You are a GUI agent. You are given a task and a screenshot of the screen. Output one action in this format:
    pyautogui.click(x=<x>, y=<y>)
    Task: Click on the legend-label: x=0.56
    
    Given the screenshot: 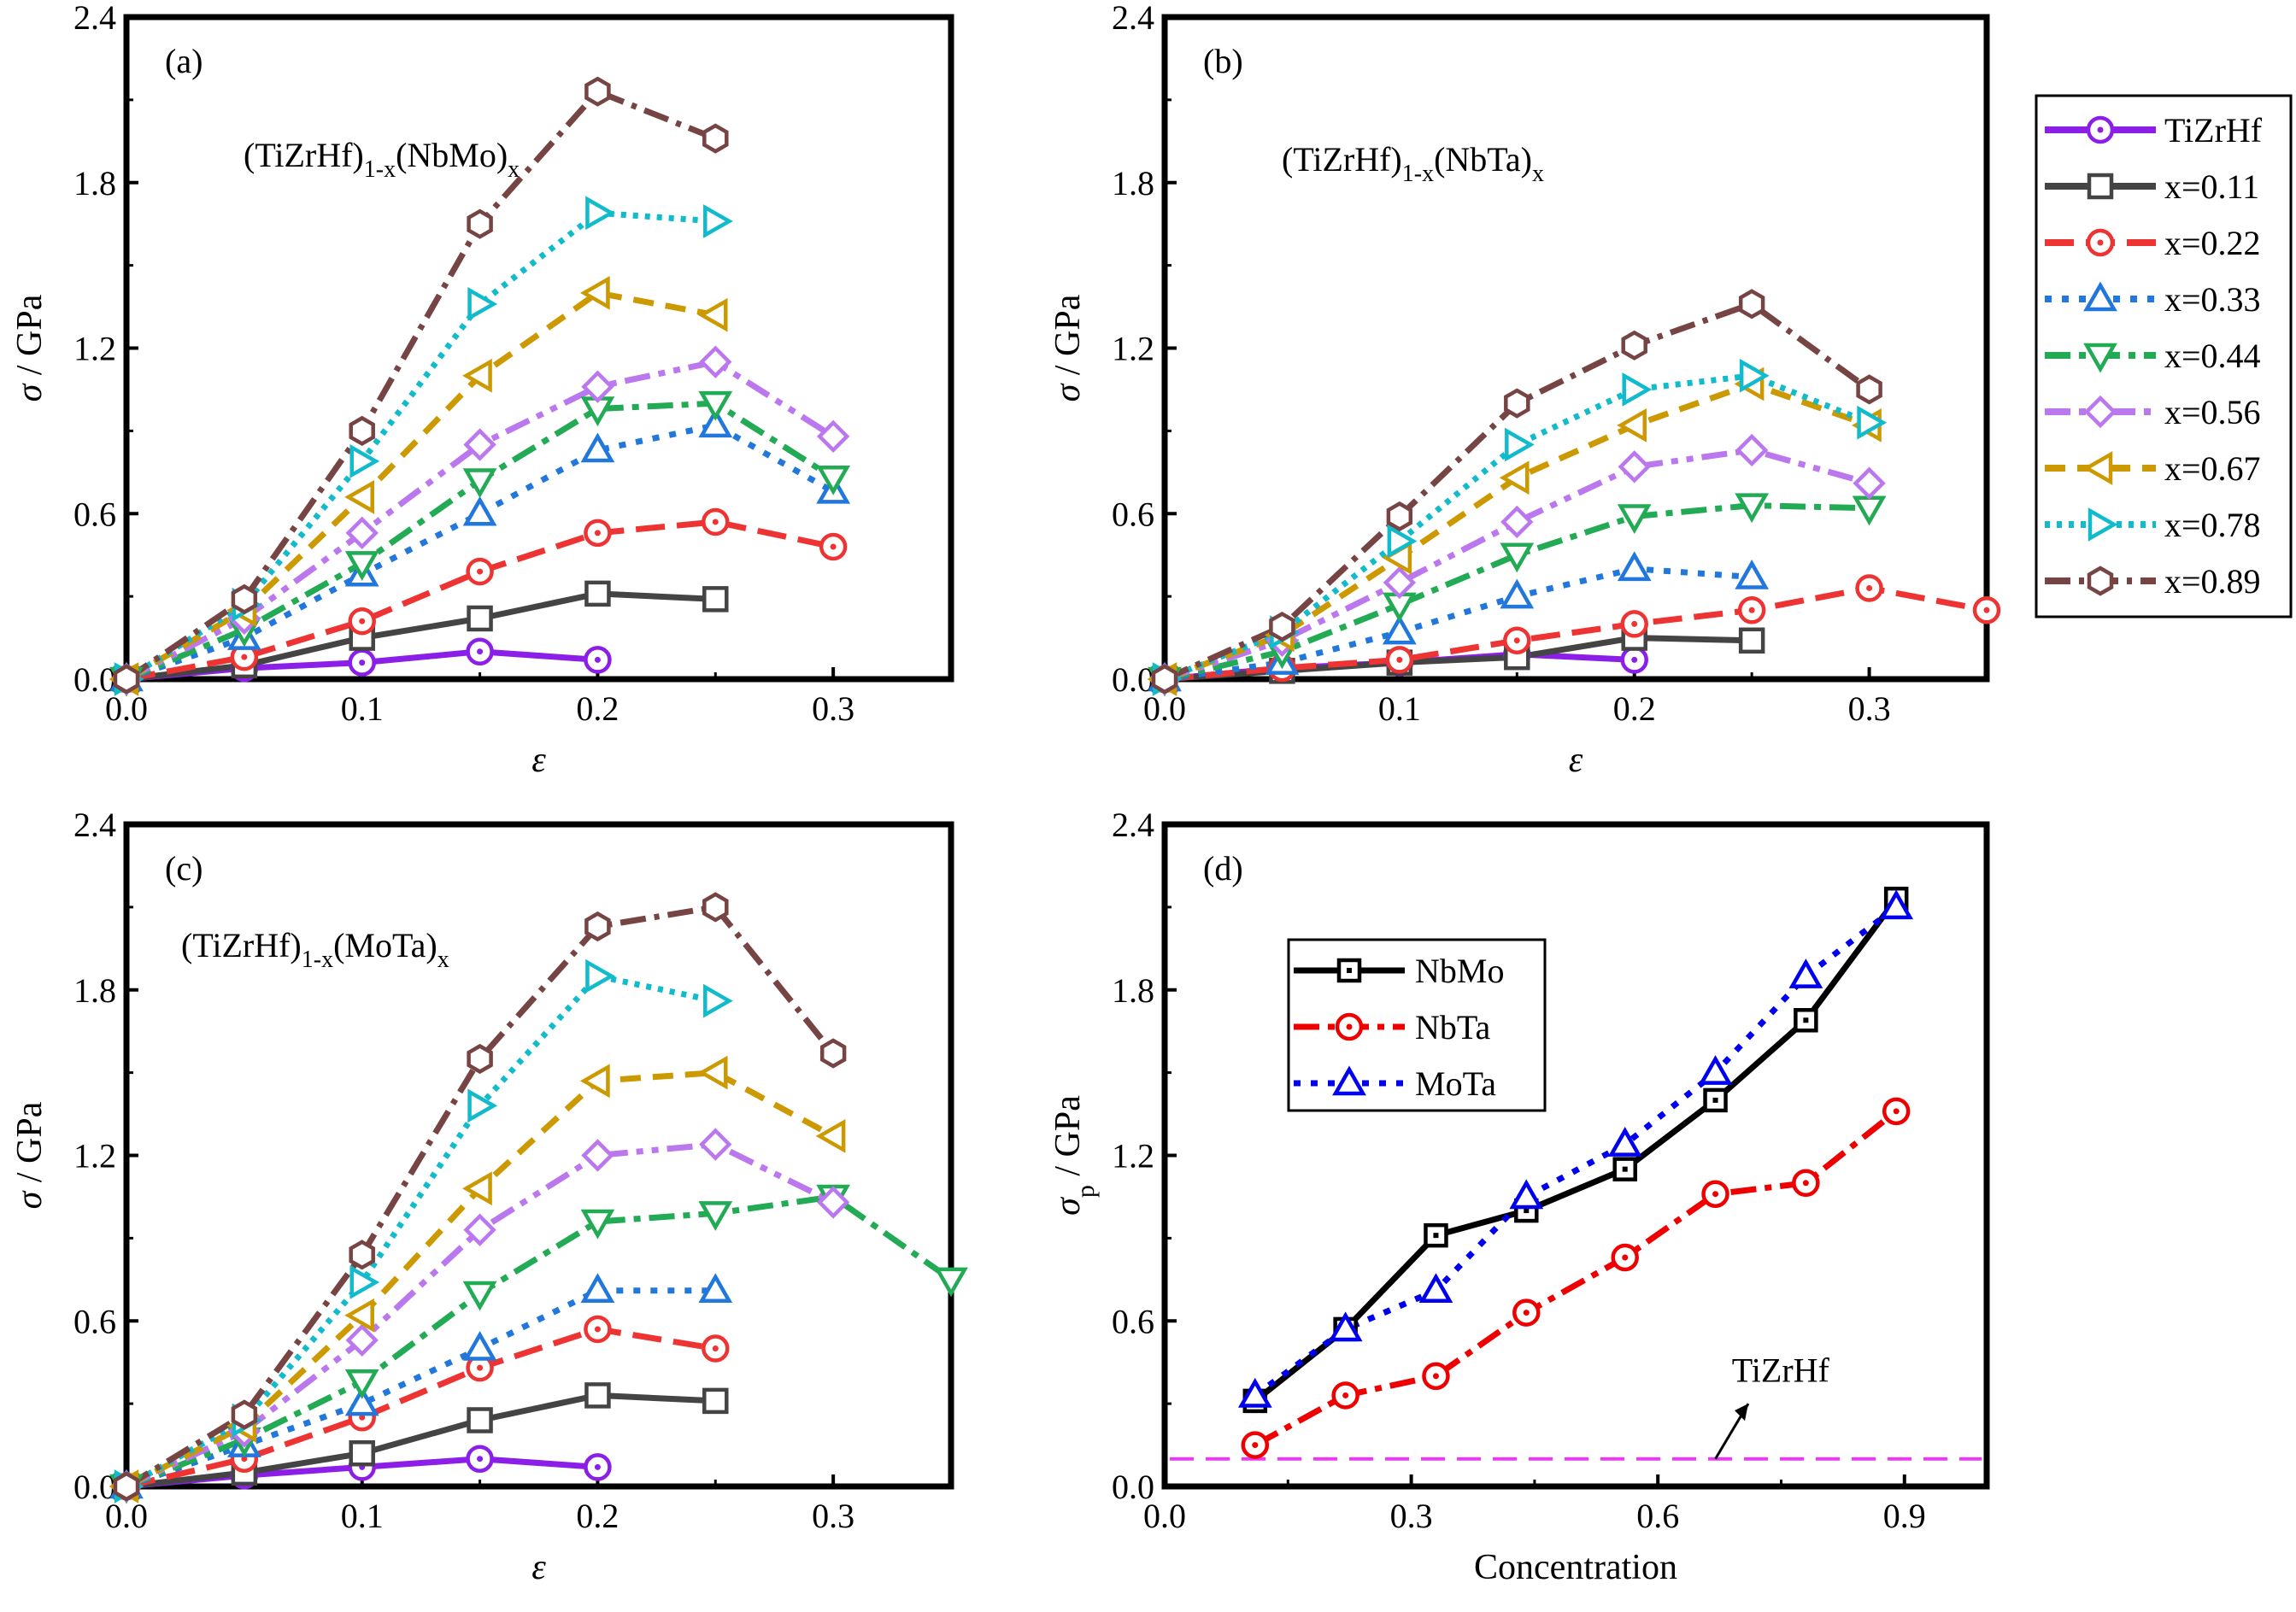 What is the action you would take?
    pyautogui.click(x=2212, y=412)
    